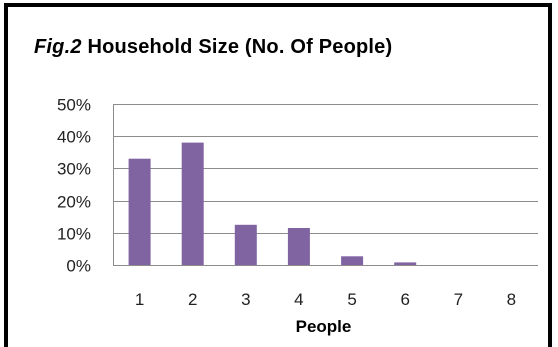  What do you see at coordinates (325, 299) in the screenshot?
I see `x-axis-tick-labels: 1 2 3 4 5 6 7 8` at bounding box center [325, 299].